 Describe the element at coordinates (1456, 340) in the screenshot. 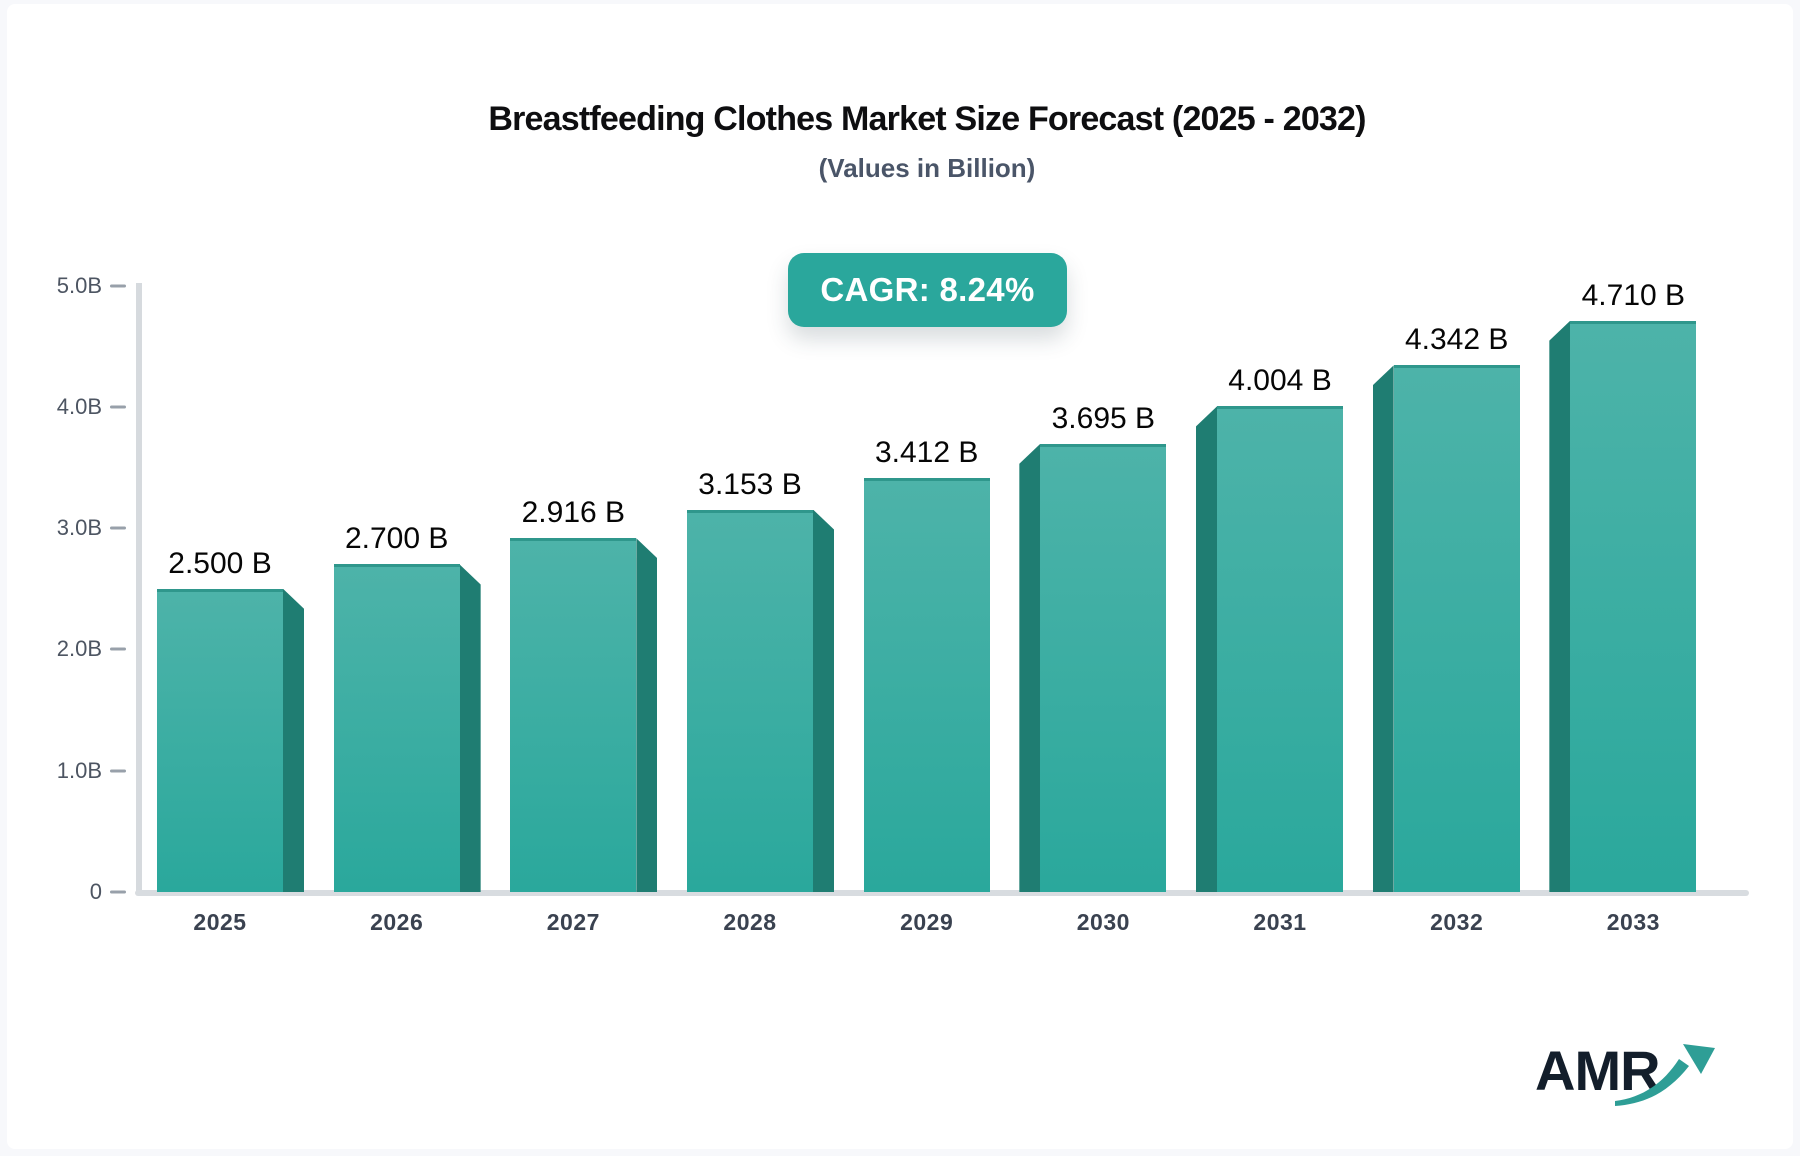

I see `bar-value-label: 4.342 B` at that location.